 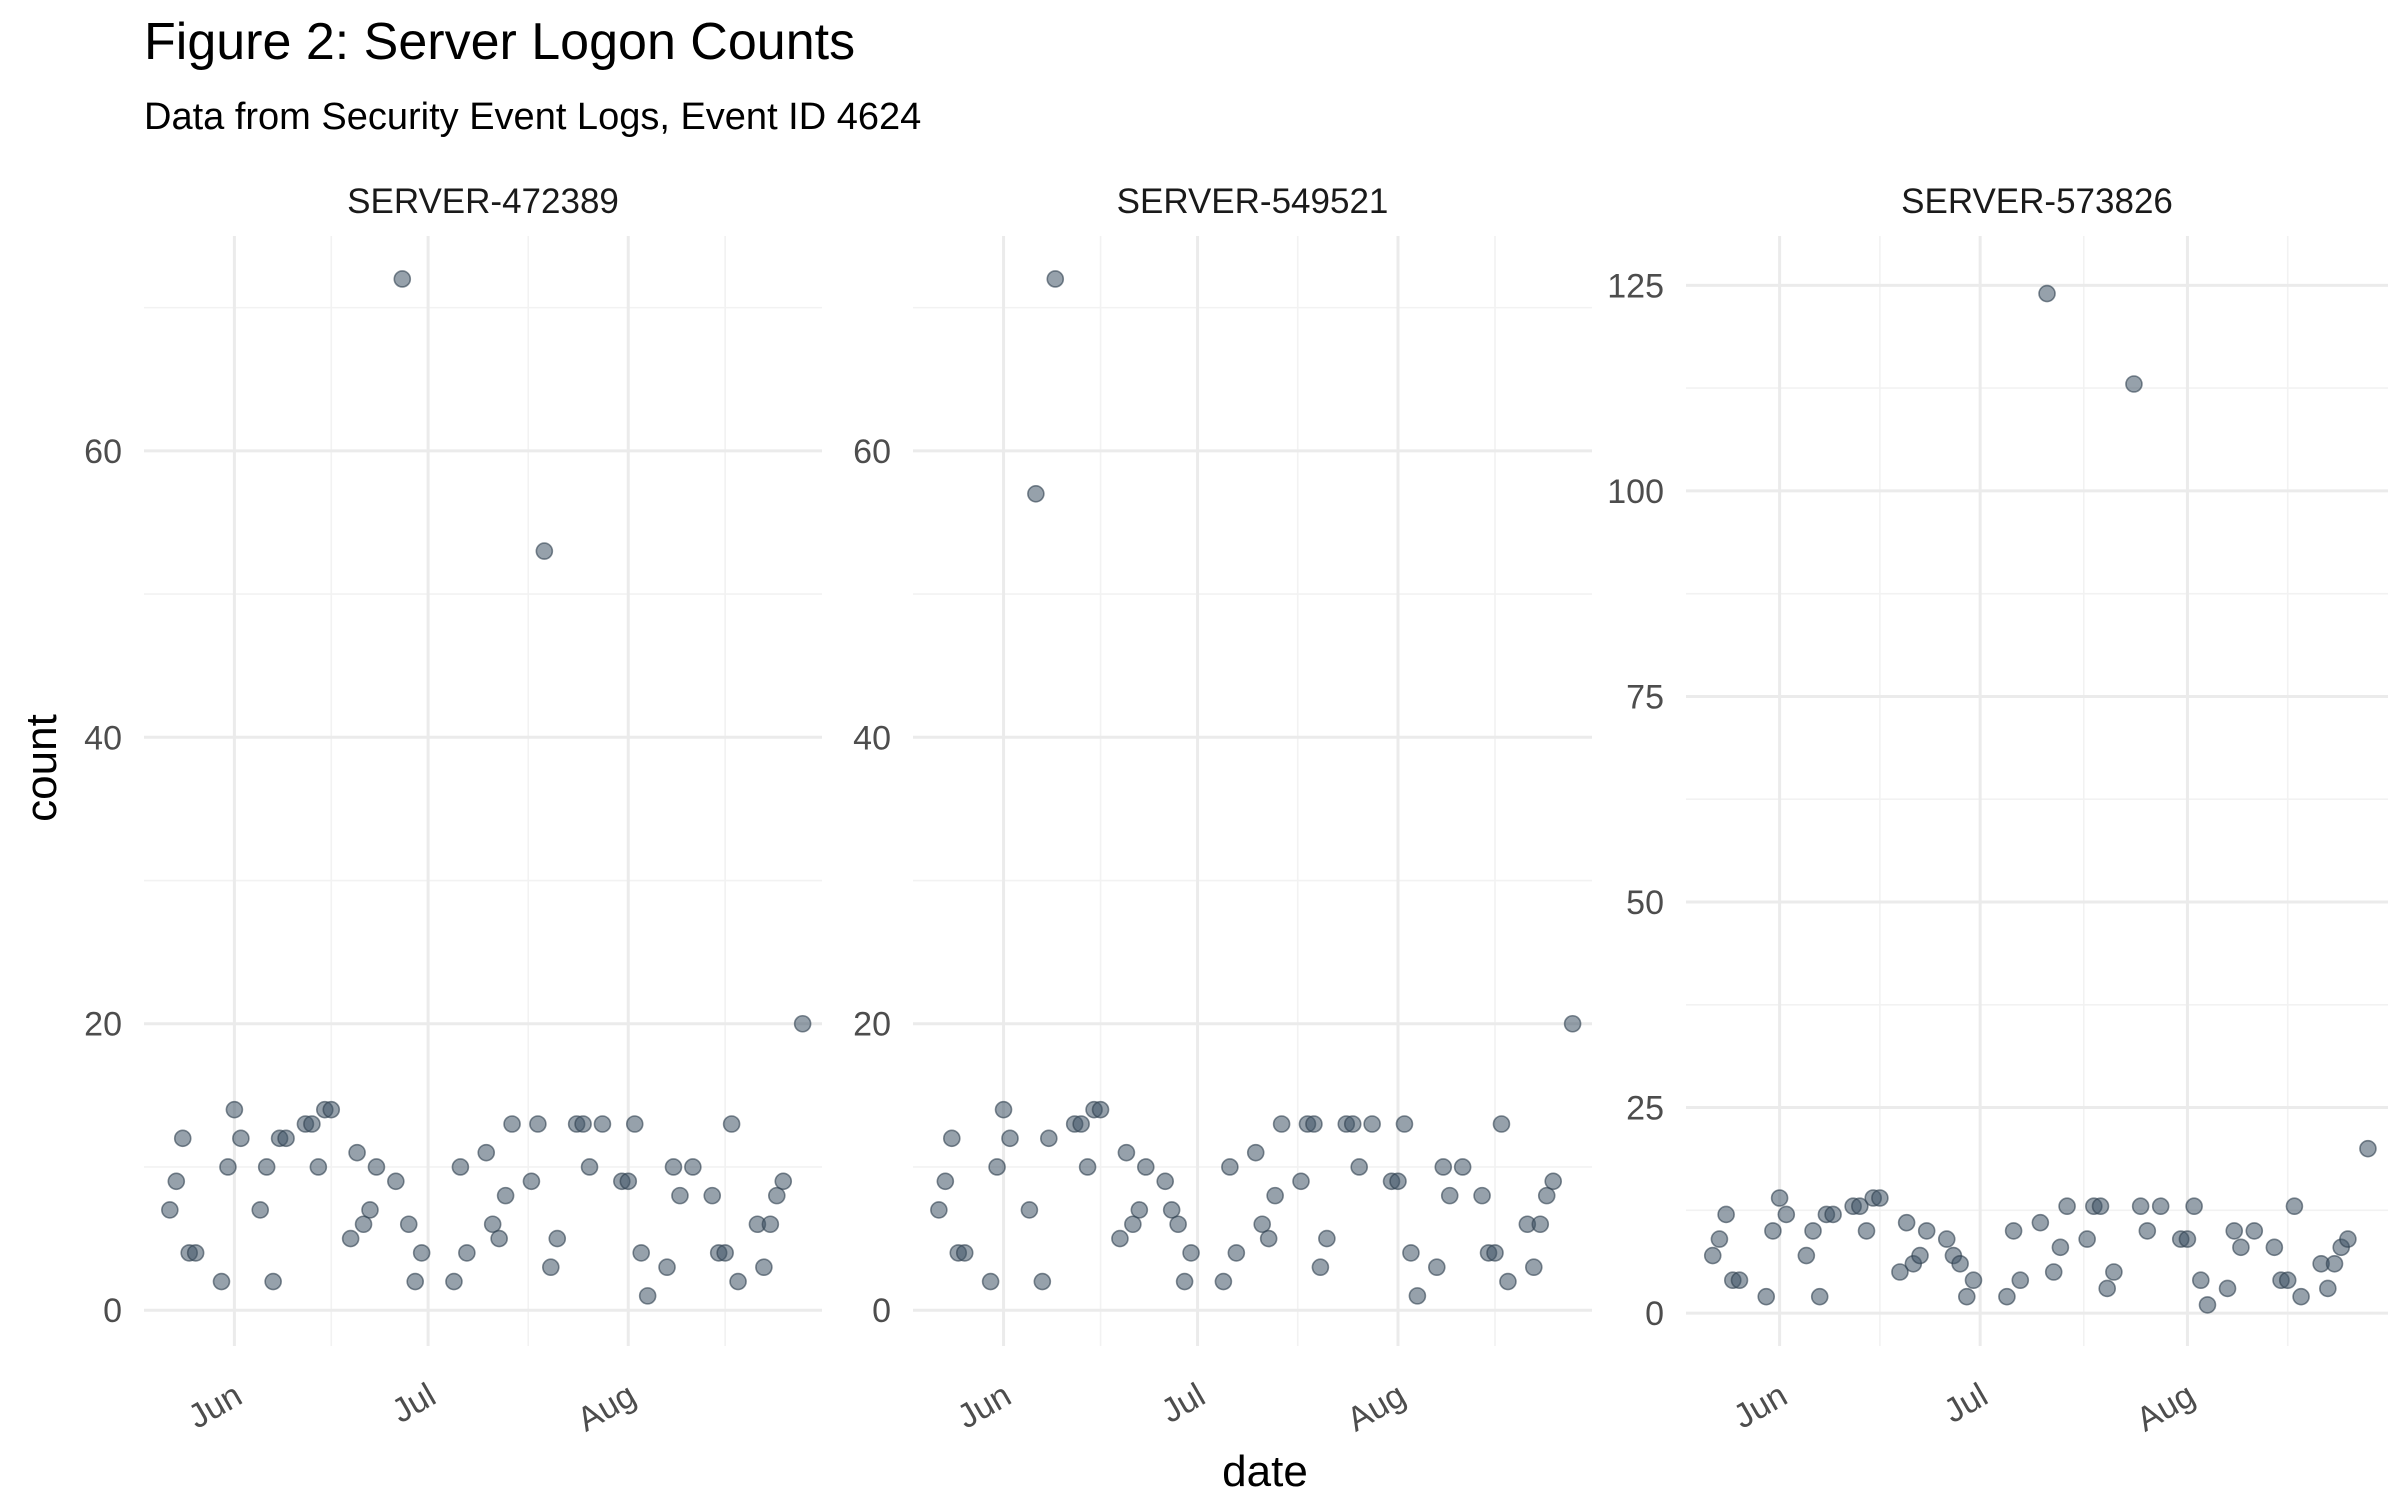 I want to click on y-axis-title: count, so click(x=41, y=768).